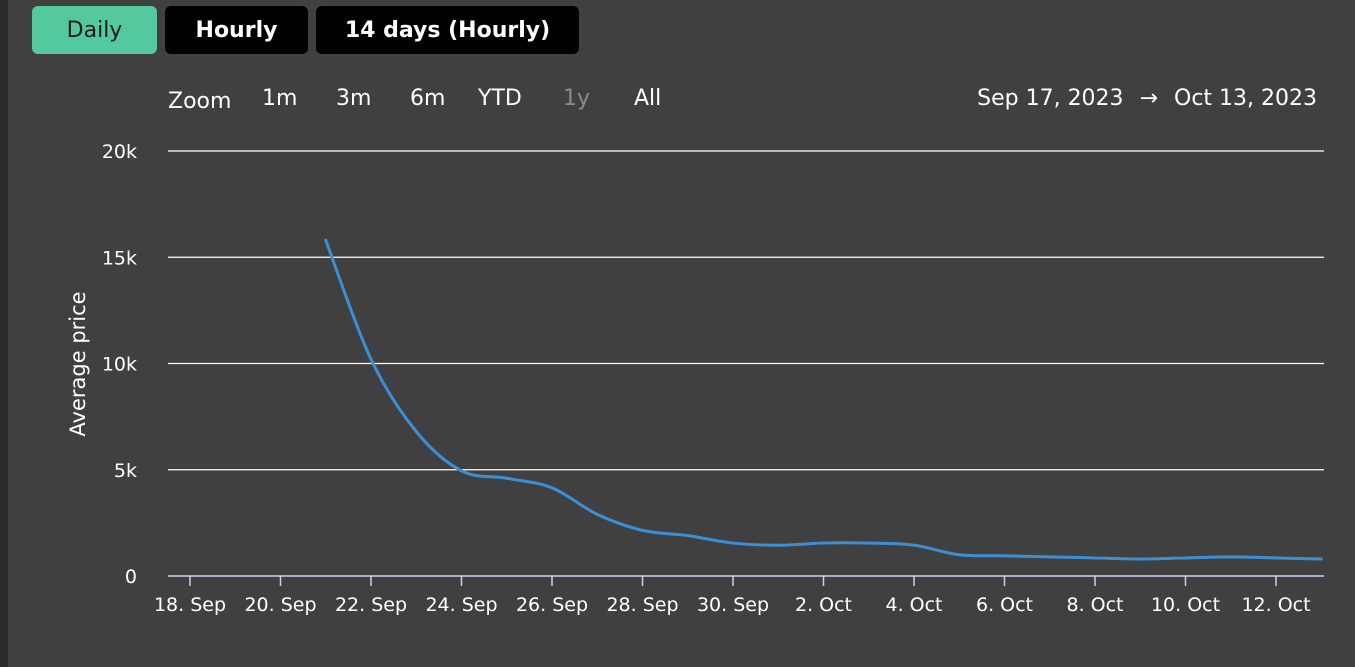 The image size is (1355, 667). I want to click on x-tick-label: 12. Oct, so click(1275, 605).